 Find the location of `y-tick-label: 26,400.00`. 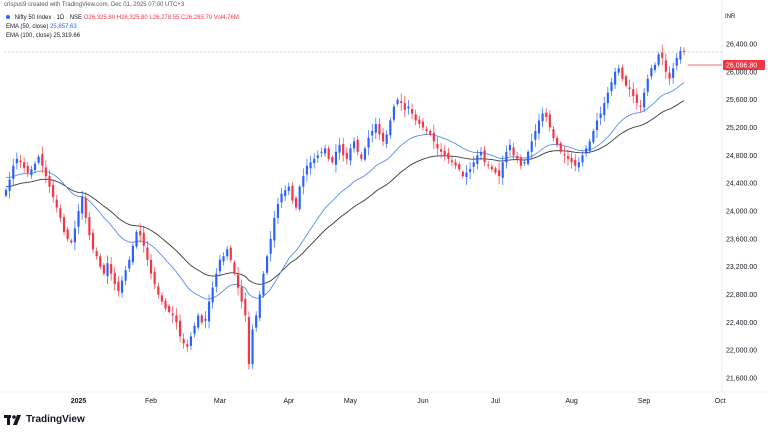

y-tick-label: 26,400.00 is located at coordinates (741, 44).